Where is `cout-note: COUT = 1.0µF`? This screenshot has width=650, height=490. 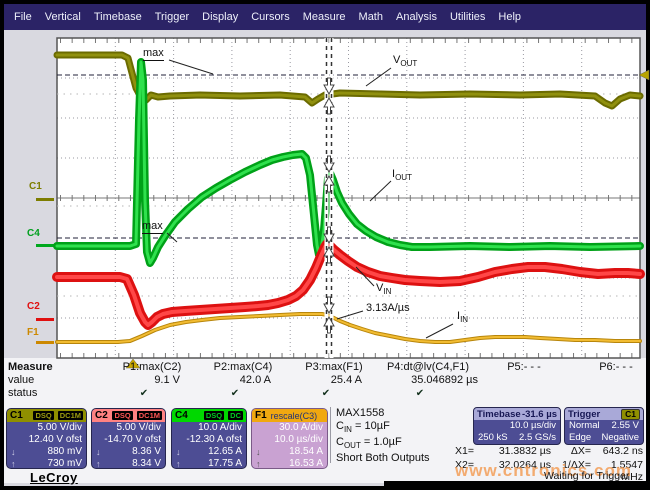 cout-note: COUT = 1.0µF is located at coordinates (369, 443).